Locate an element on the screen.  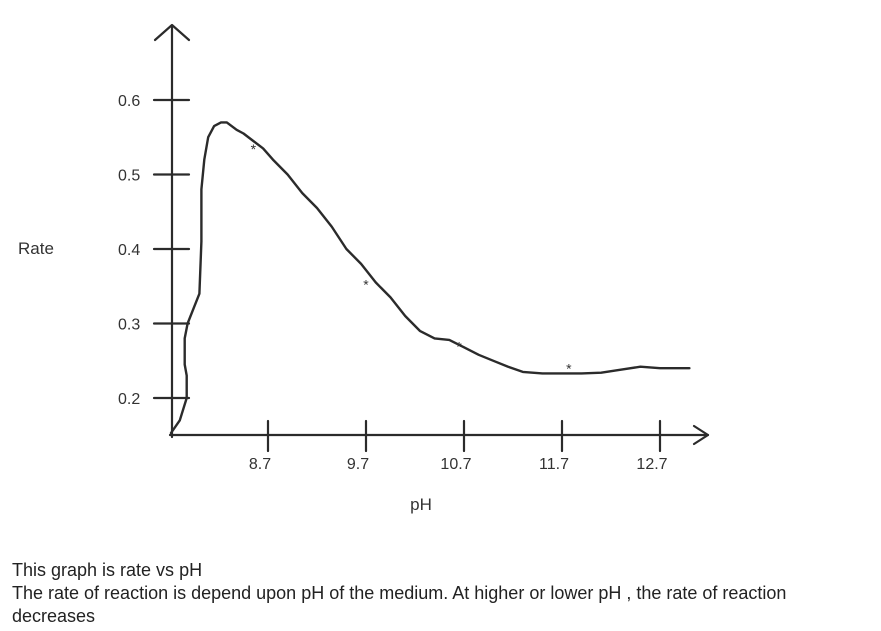
y-tick-label: 0.2 is located at coordinates (129, 399).